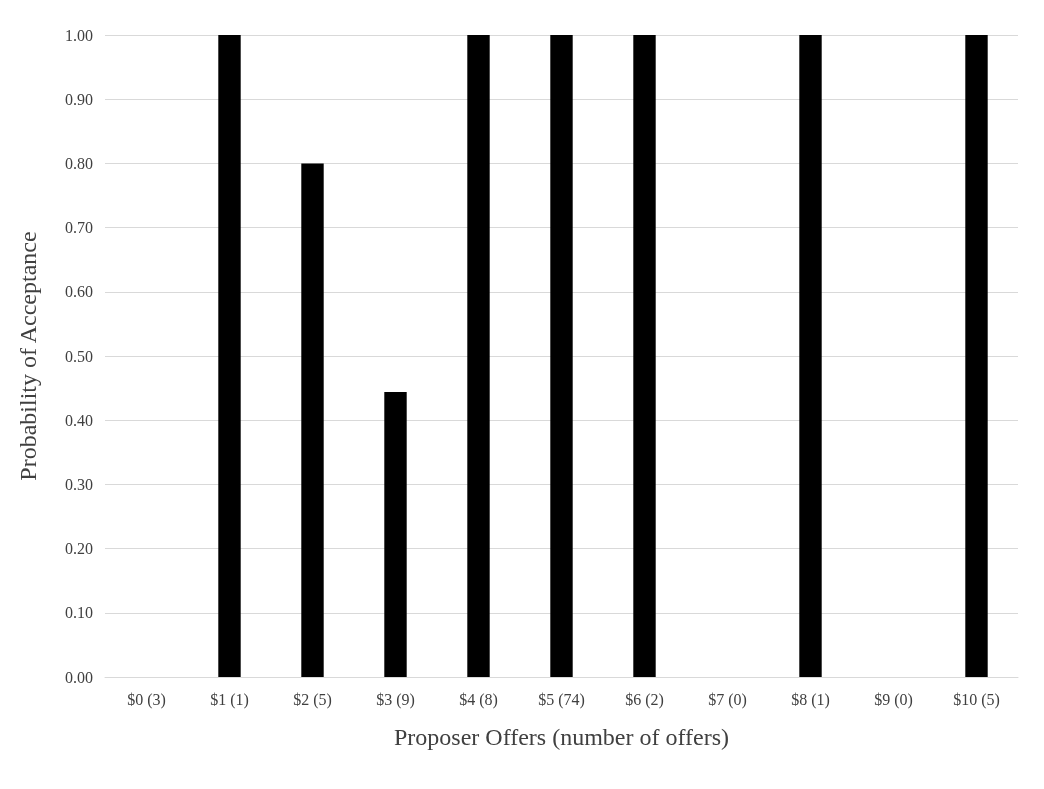  Describe the element at coordinates (229, 699) in the screenshot. I see `x-tick-label: $1 (1)` at that location.